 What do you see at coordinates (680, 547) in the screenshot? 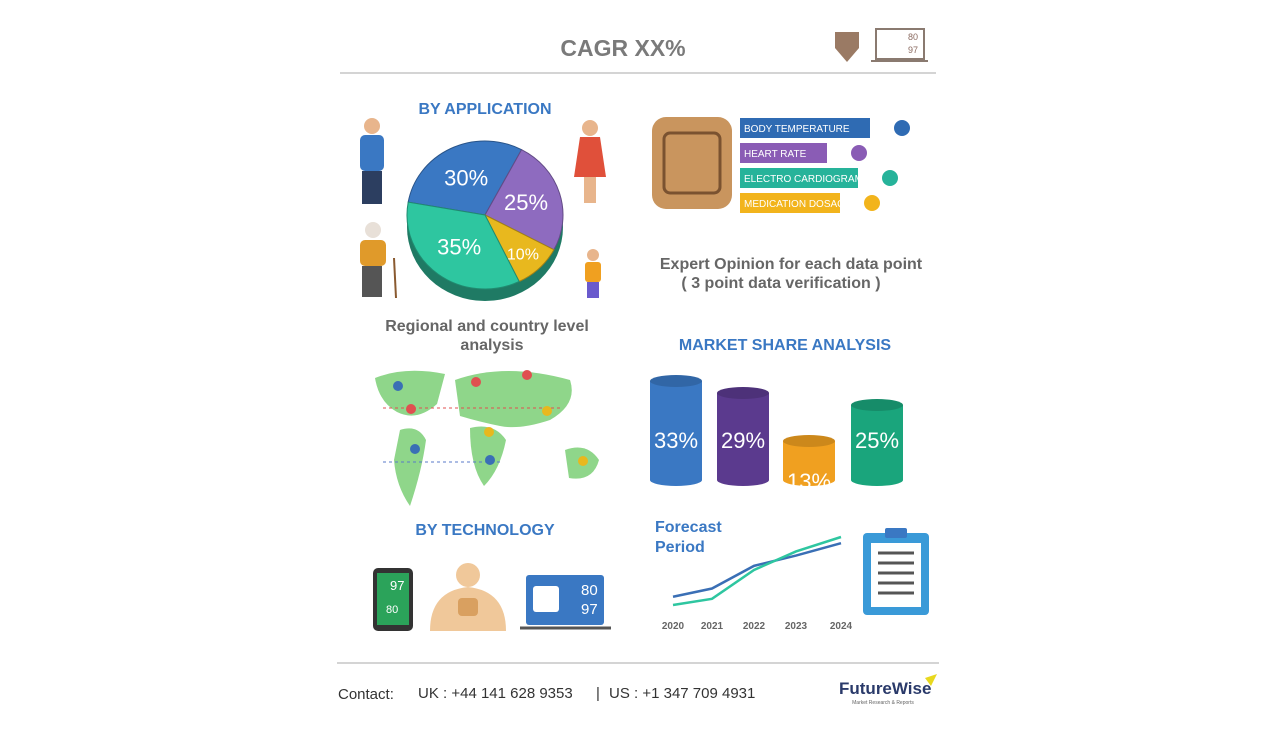
I see `forecast-title: Period` at bounding box center [680, 547].